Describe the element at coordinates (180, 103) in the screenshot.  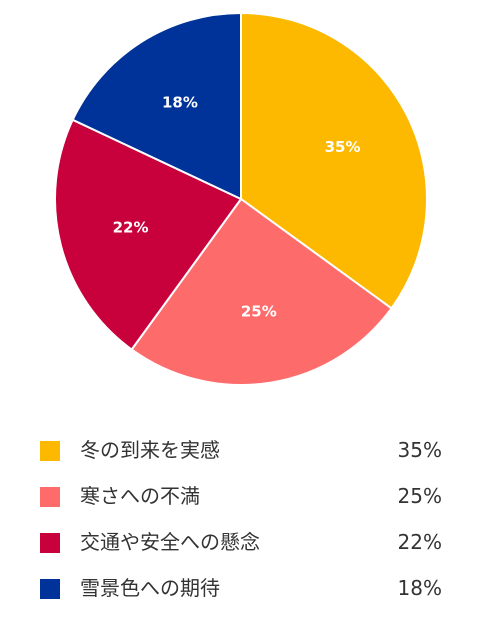
I see `pie-slice-label: 18%` at that location.